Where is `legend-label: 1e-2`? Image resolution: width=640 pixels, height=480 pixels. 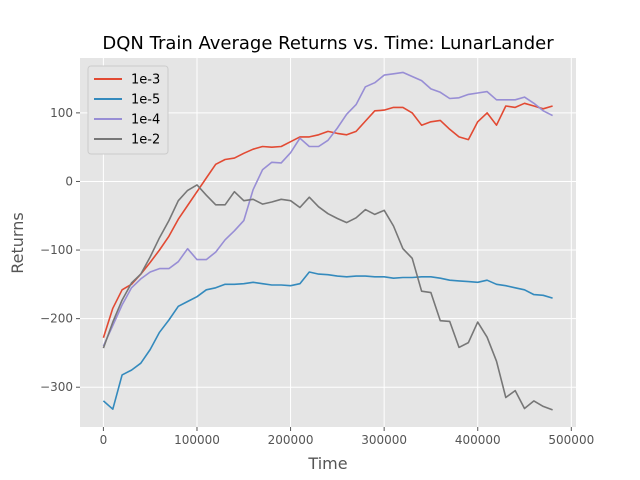
legend-label: 1e-2 is located at coordinates (145, 140).